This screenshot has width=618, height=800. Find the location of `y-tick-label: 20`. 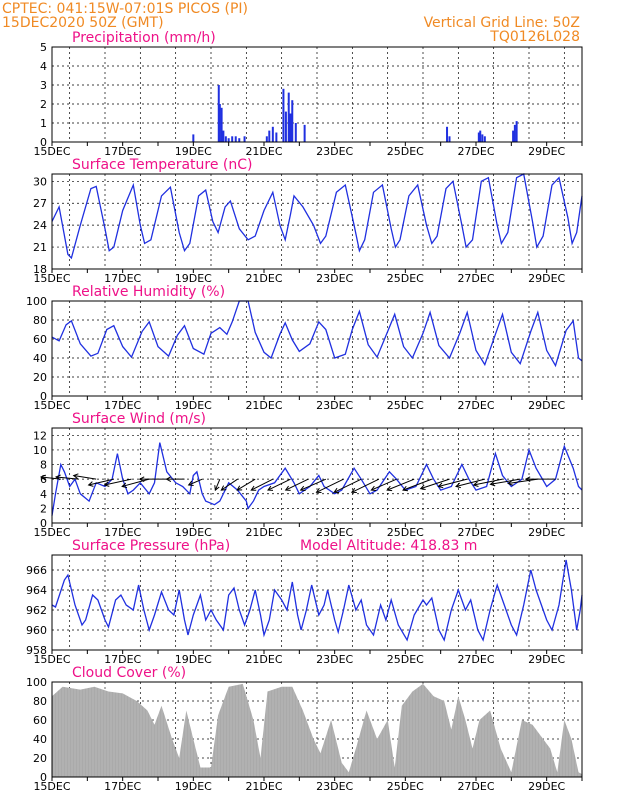

y-tick-label: 20 is located at coordinates (40, 377).